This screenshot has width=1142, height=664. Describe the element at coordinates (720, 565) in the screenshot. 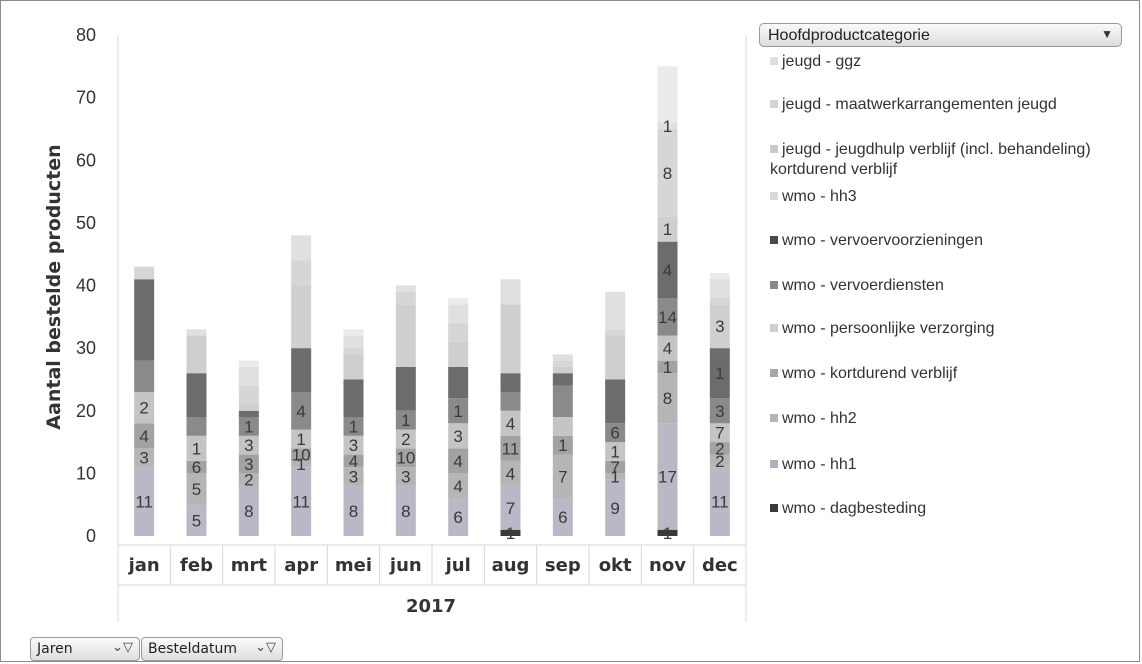

I see `x-tick-label: dec` at that location.